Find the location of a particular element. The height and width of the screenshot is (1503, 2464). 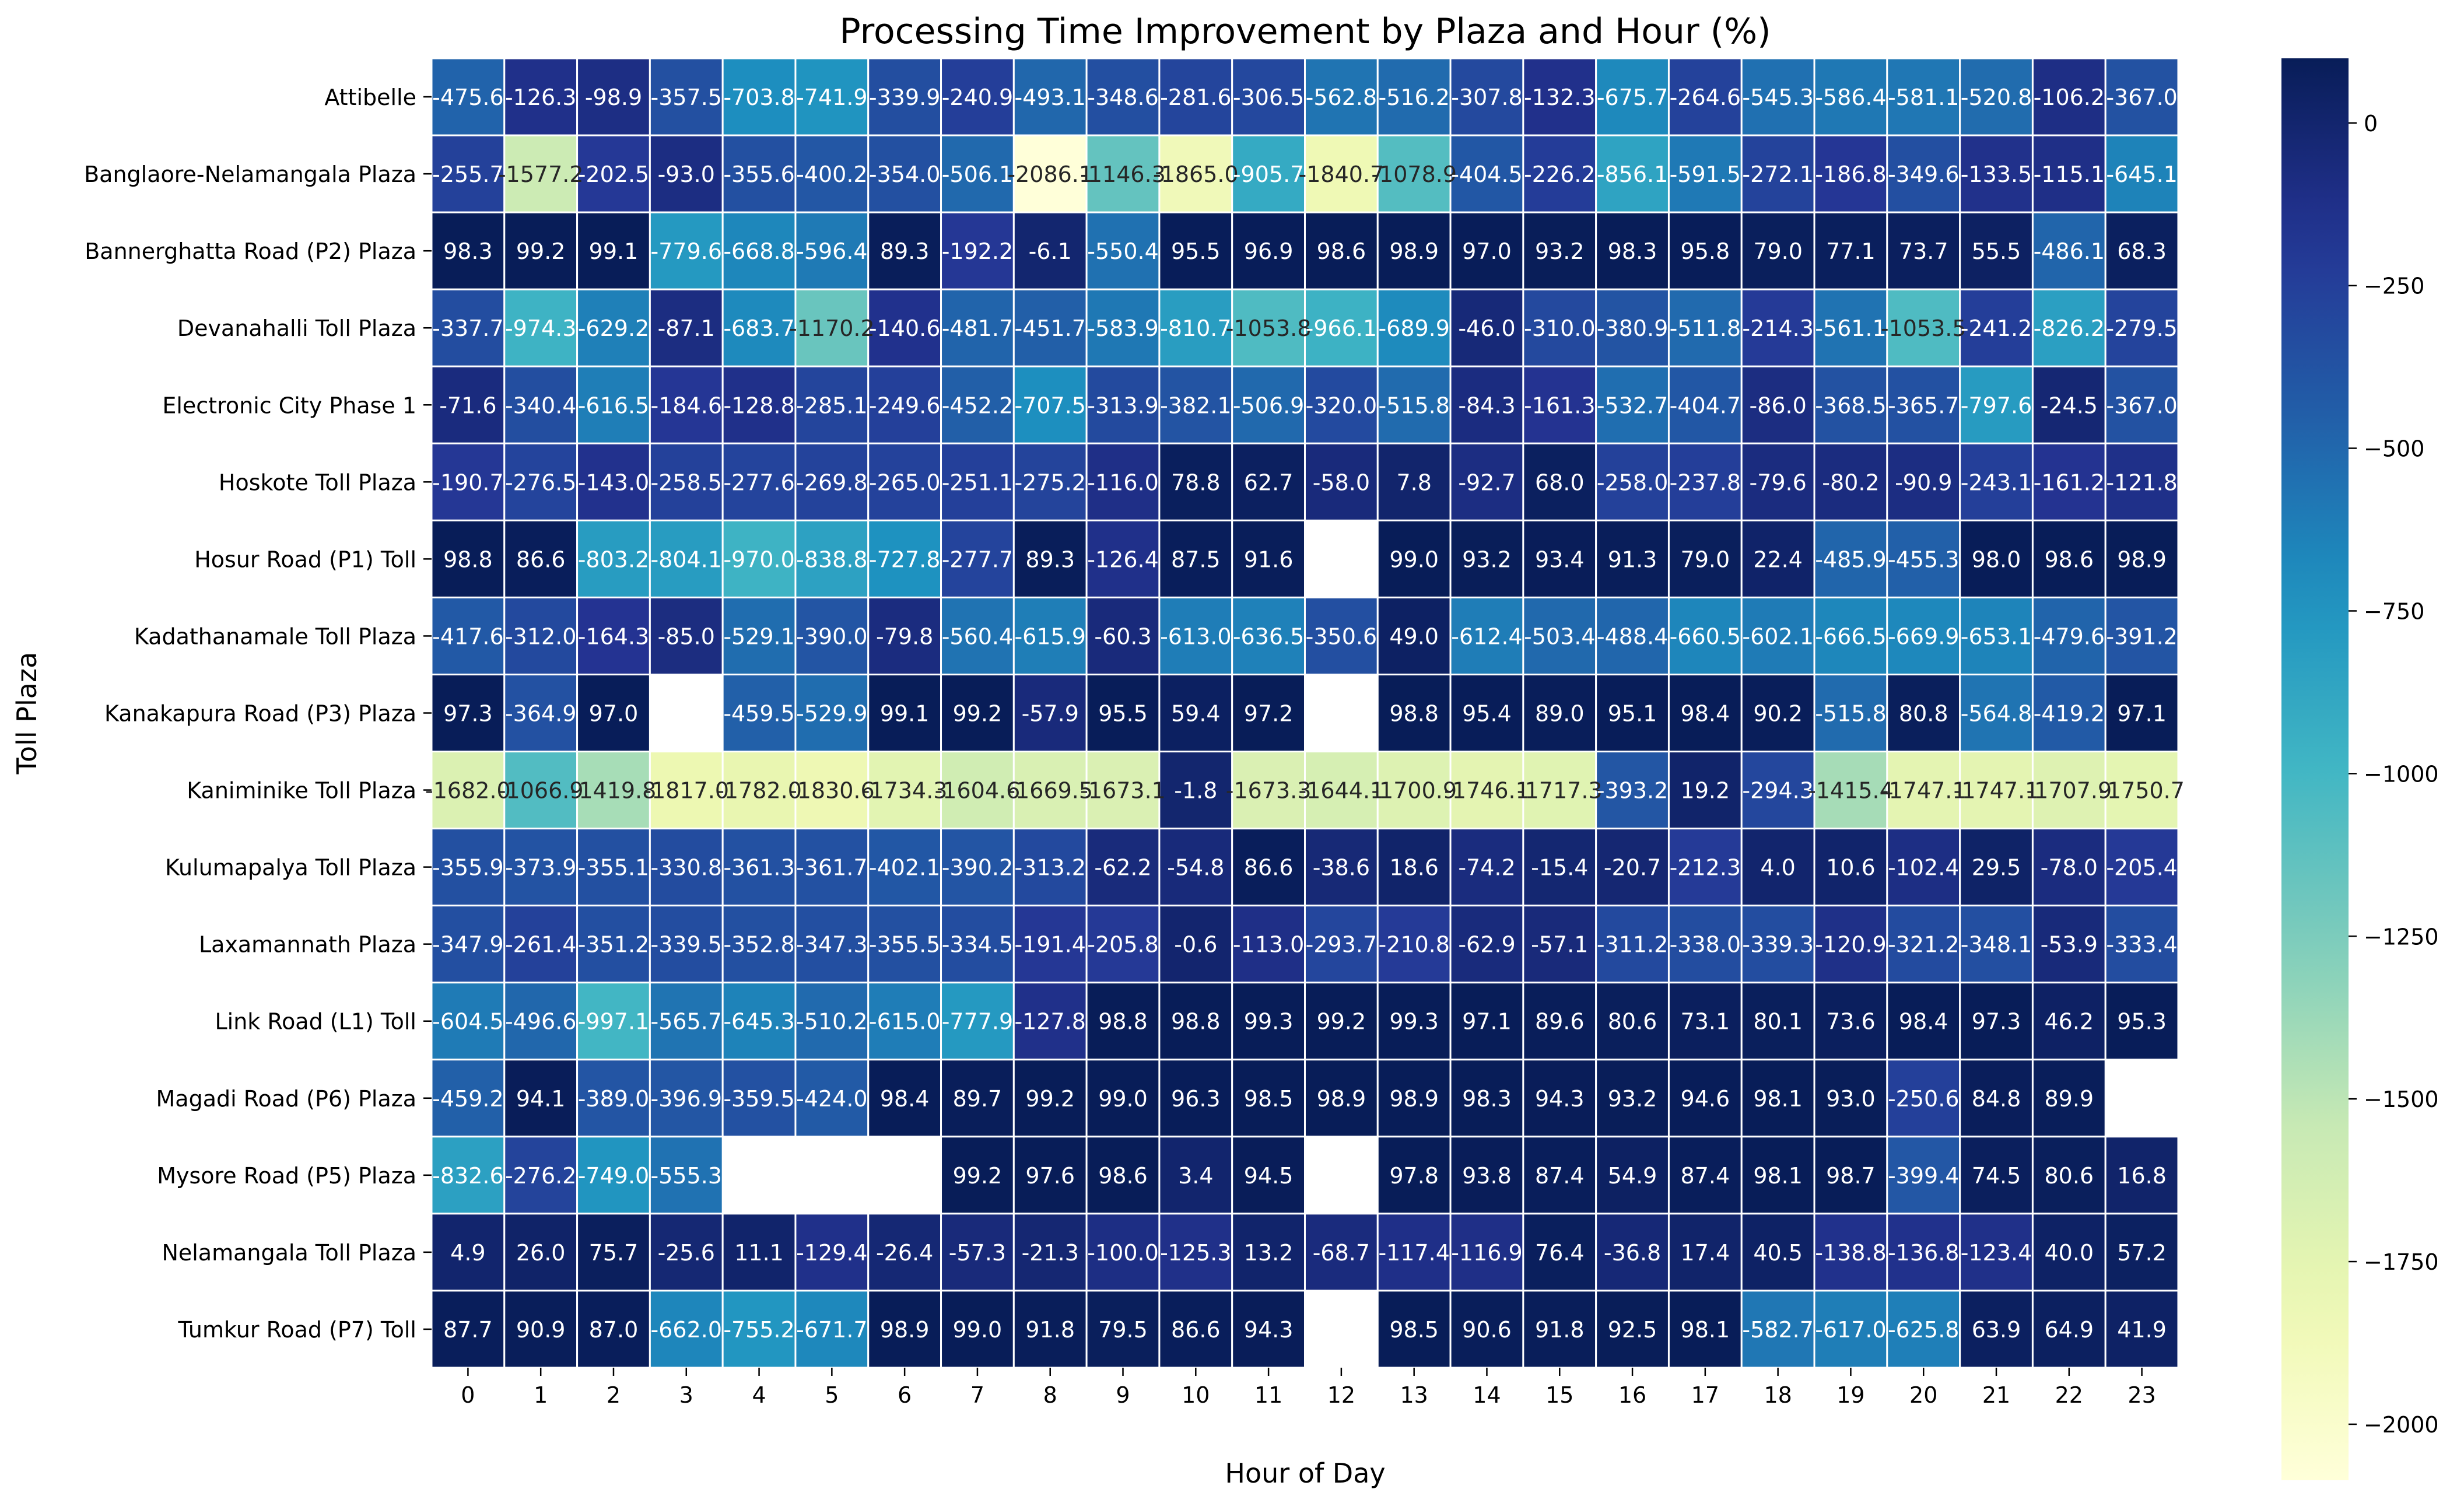

cell-value-label: -258.0 is located at coordinates (1633, 482).